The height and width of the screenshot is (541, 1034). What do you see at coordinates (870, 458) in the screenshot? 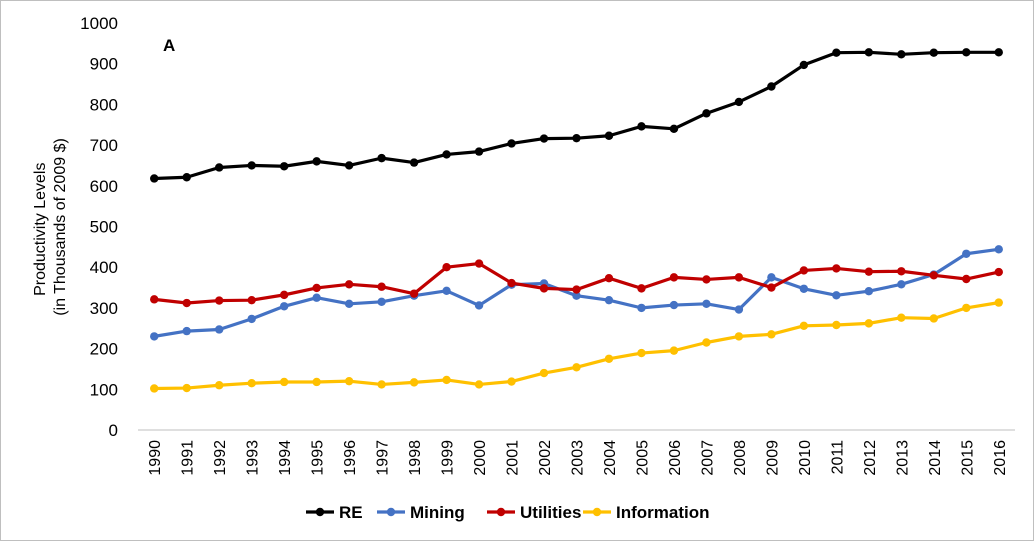
I see `x-tick-label: 2012` at bounding box center [870, 458].